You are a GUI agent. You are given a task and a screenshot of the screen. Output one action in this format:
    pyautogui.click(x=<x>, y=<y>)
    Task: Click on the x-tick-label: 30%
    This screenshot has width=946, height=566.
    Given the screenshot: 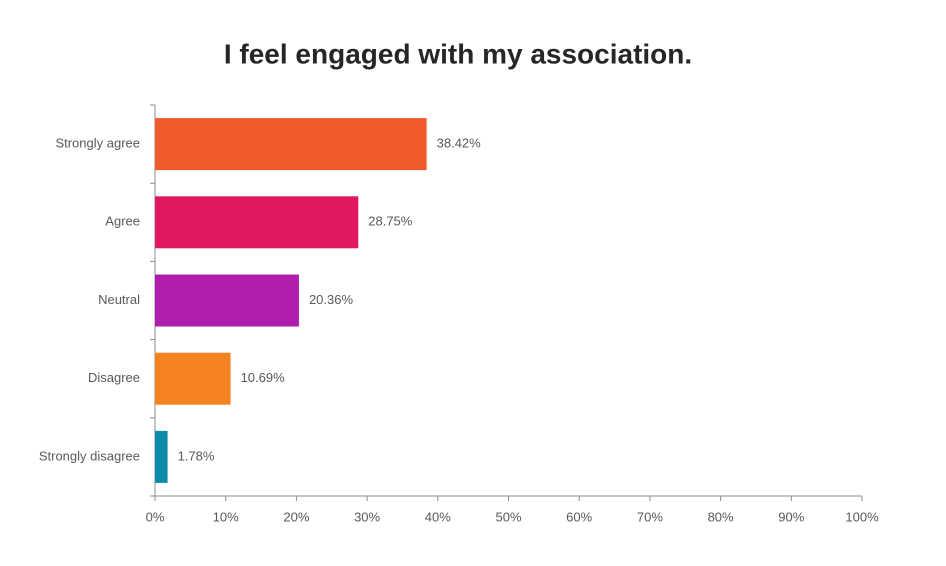 What is the action you would take?
    pyautogui.click(x=367, y=516)
    